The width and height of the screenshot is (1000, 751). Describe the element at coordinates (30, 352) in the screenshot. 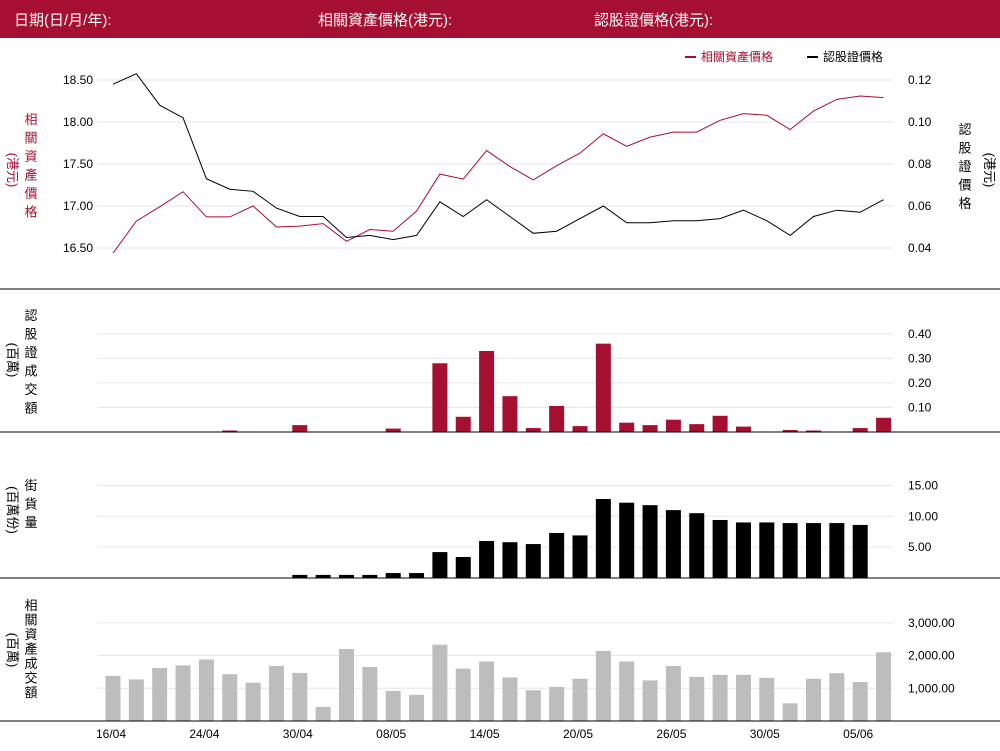

I see `y-axis-title: 證` at that location.